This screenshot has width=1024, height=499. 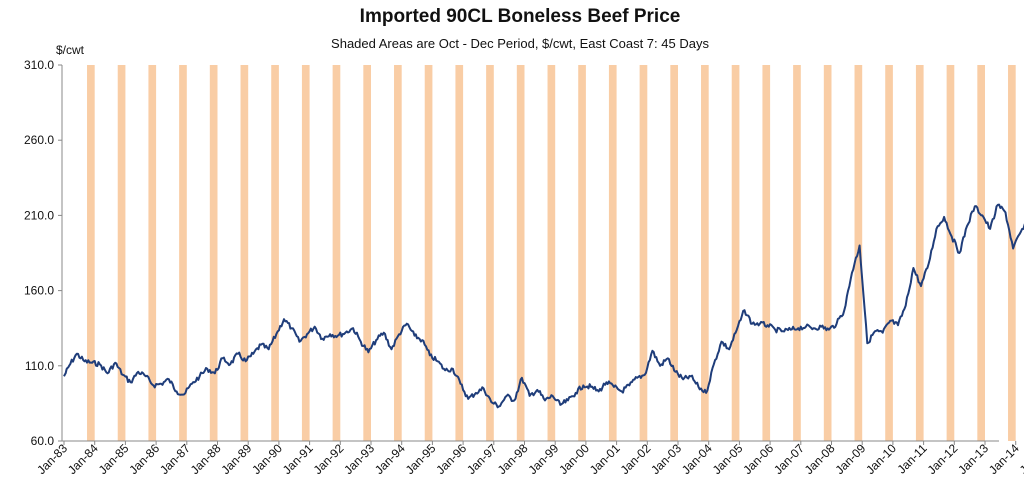 I want to click on x-tick-label: Jan-85, so click(x=114, y=459).